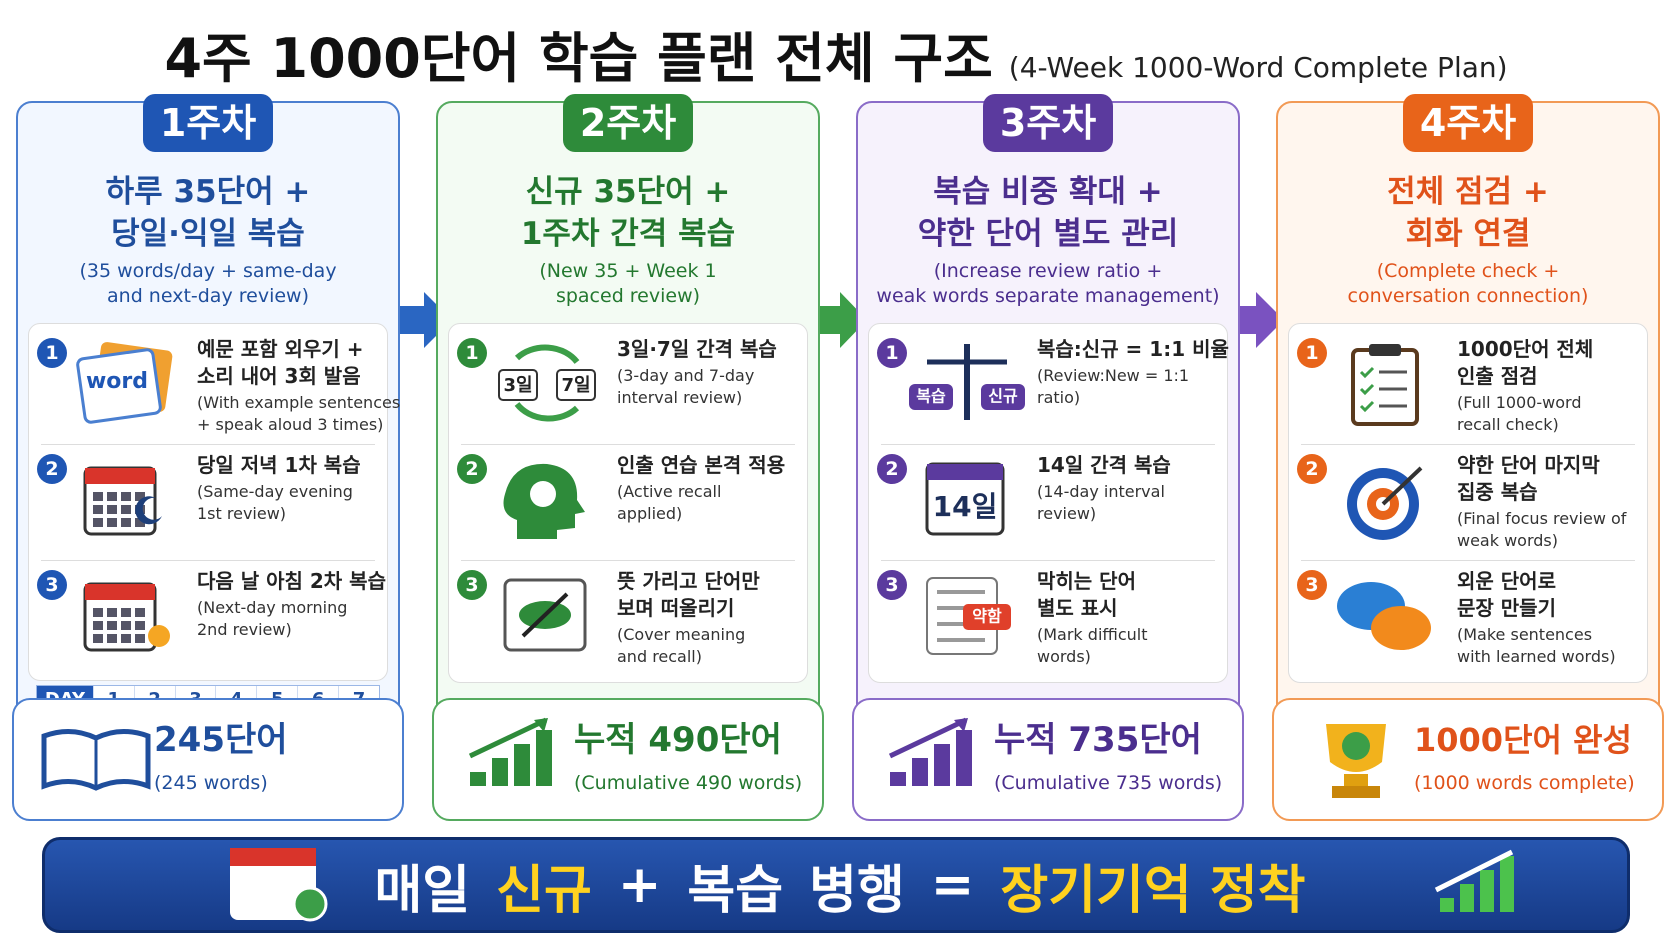 The image size is (1672, 941). What do you see at coordinates (211, 783) in the screenshot?
I see `total-english: (245 words)` at bounding box center [211, 783].